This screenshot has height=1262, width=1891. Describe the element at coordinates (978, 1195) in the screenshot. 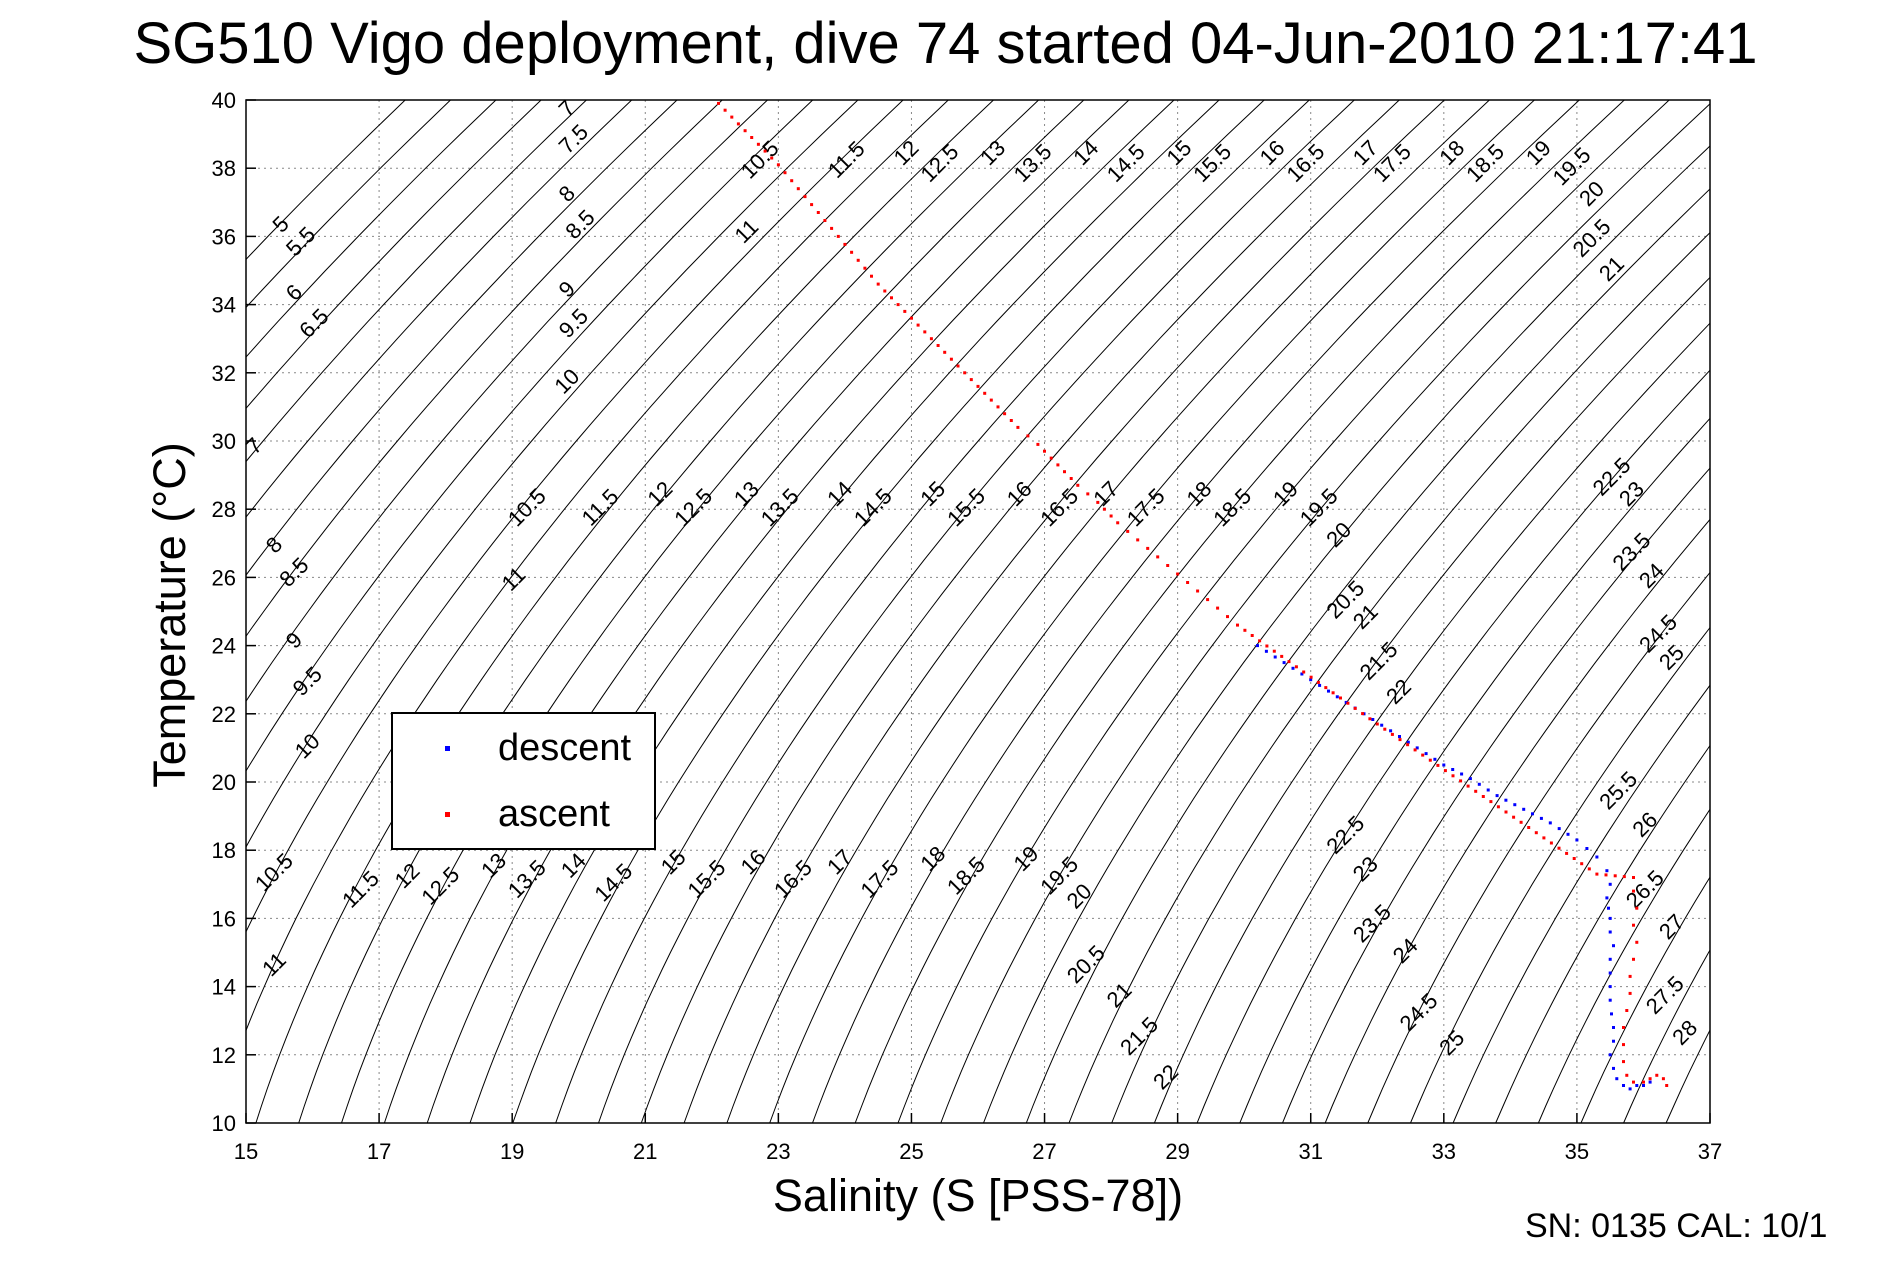

I see `x-axis-label: Salinity (S [PSS-78])` at that location.